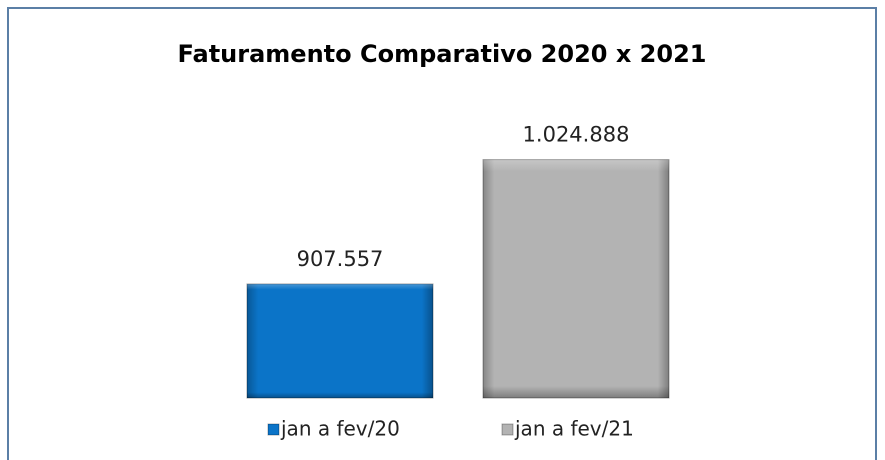 The height and width of the screenshot is (460, 885). Describe the element at coordinates (340, 429) in the screenshot. I see `legend-label: jan a fev/20` at that location.